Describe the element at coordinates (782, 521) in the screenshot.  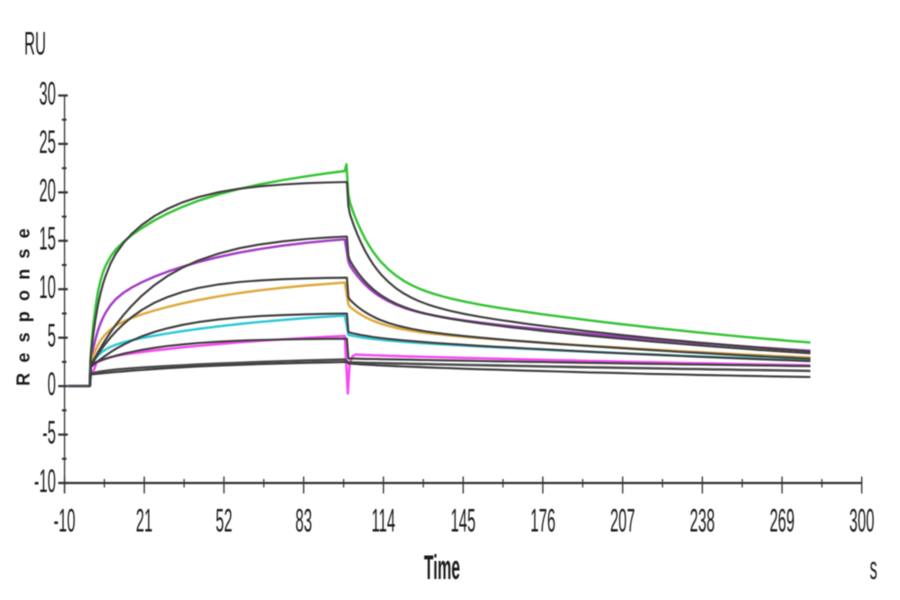
I see `svg-text: 269` at that location.